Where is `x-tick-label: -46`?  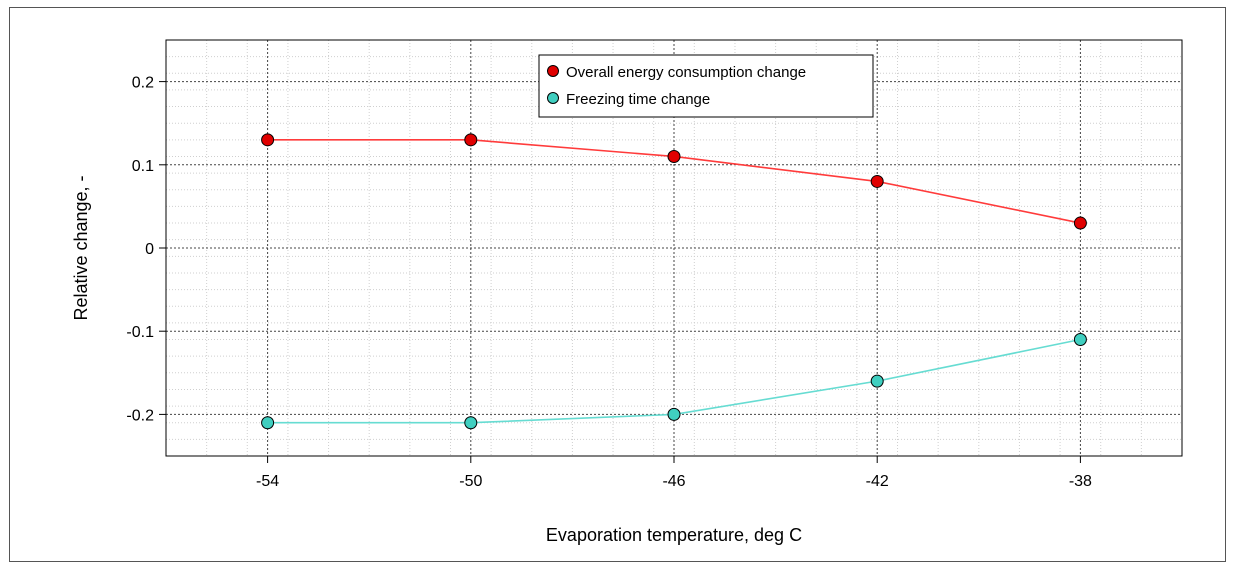
x-tick-label: -46 is located at coordinates (673, 481).